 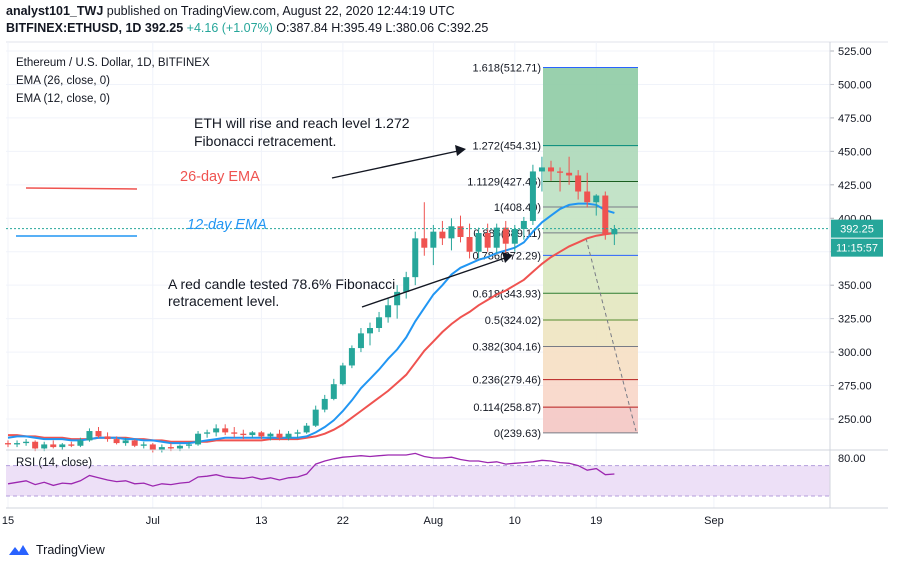 What do you see at coordinates (513, 321) in the screenshot?
I see `fib-level-label: 0.5(324.02)` at bounding box center [513, 321].